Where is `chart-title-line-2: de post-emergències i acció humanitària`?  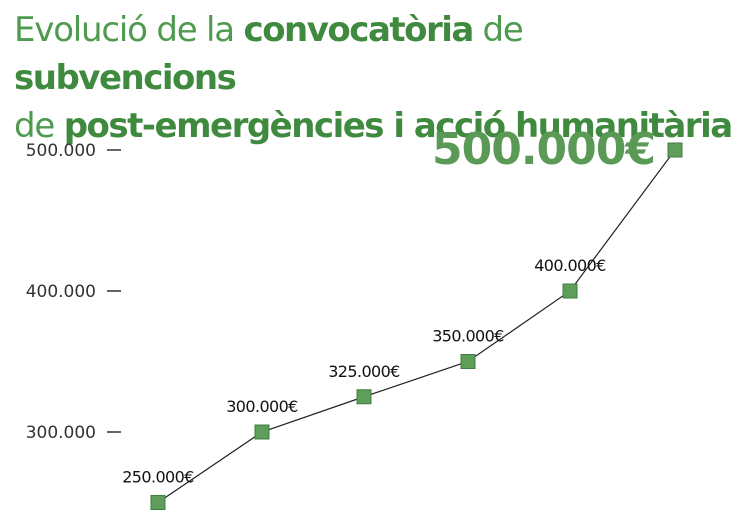 chart-title-line-2: de post-emergències i acció humanitària is located at coordinates (373, 126).